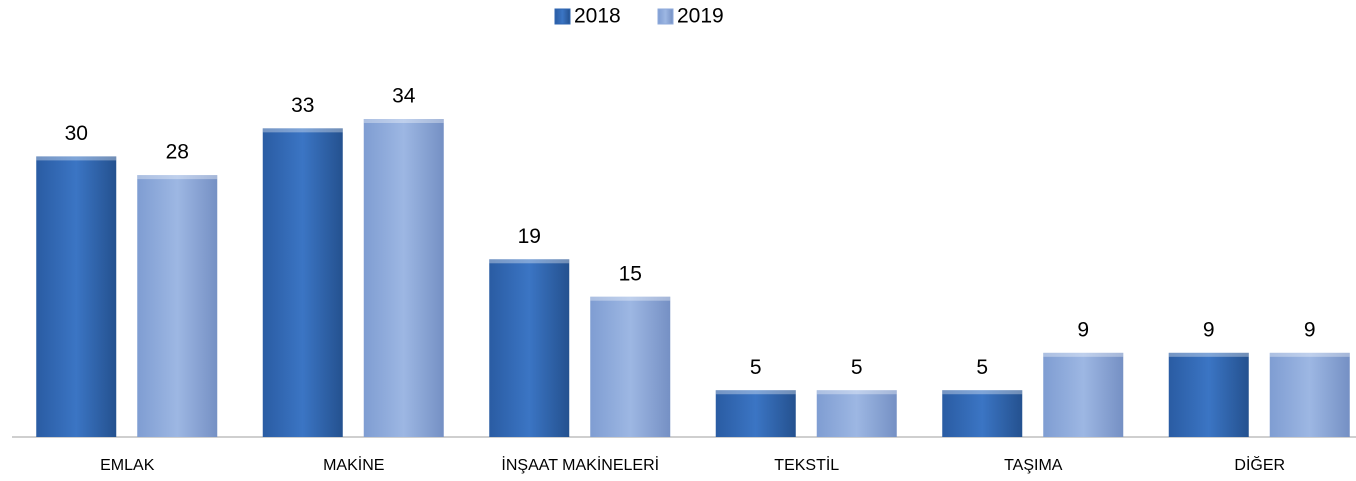 Image resolution: width=1356 pixels, height=481 pixels. I want to click on x-tick-label: TAŞIMA, so click(1033, 465).